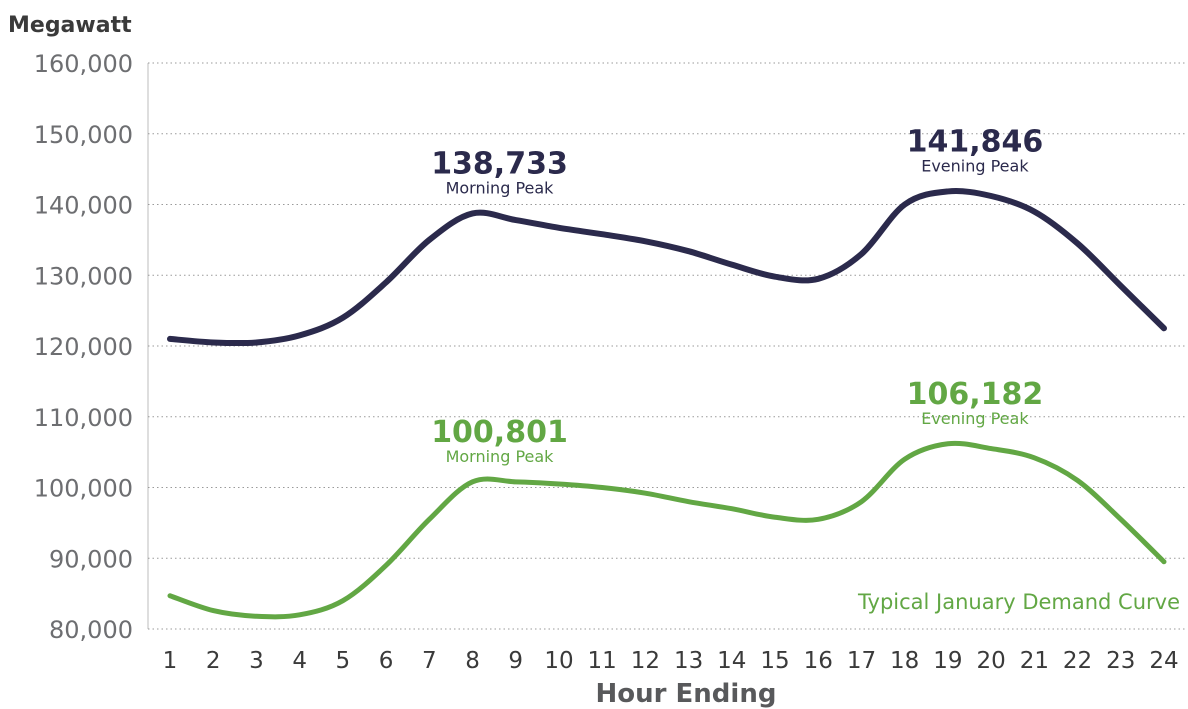  I want to click on x-tick-label: 12, so click(645, 661).